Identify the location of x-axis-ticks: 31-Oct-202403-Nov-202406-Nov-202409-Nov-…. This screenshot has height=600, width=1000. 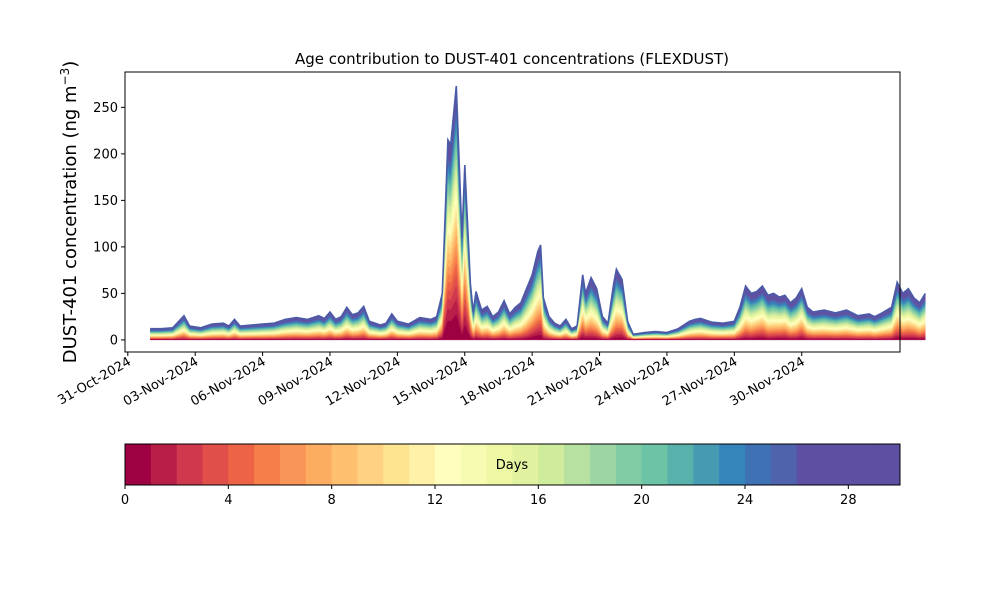
(431, 380).